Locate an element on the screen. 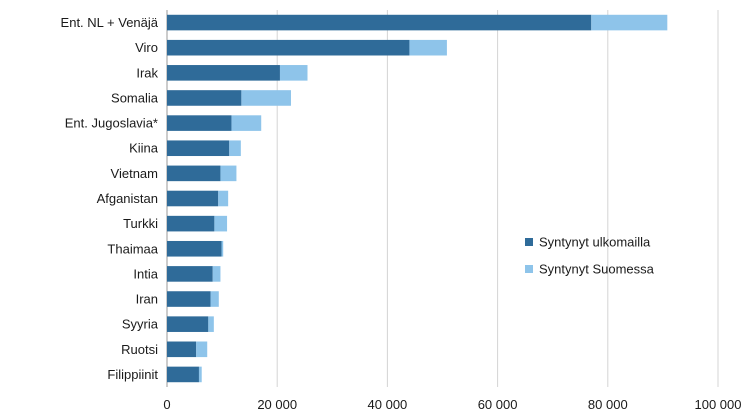 The width and height of the screenshot is (751, 415). category-label: Viro is located at coordinates (146, 47).